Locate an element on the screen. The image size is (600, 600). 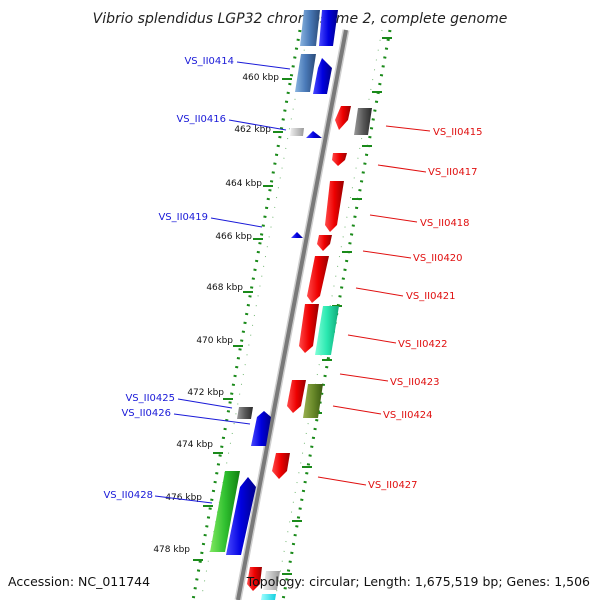
kbp-label-478: 478 kbp is located at coordinates (171, 550).